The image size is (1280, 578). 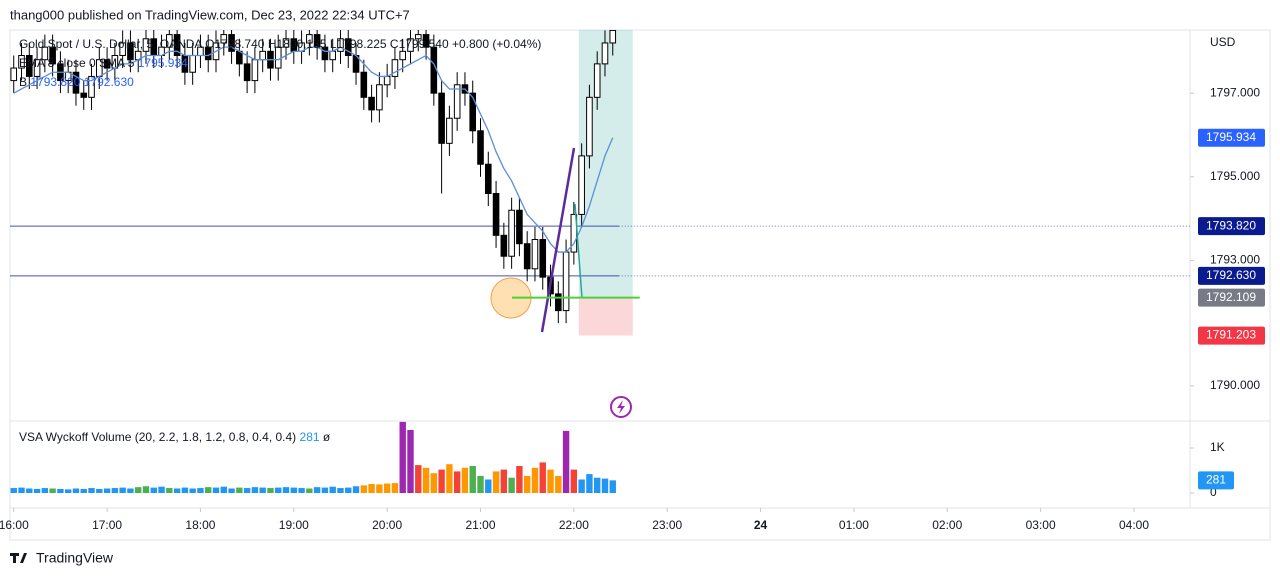 What do you see at coordinates (310, 437) in the screenshot?
I see `volume-last: 281` at bounding box center [310, 437].